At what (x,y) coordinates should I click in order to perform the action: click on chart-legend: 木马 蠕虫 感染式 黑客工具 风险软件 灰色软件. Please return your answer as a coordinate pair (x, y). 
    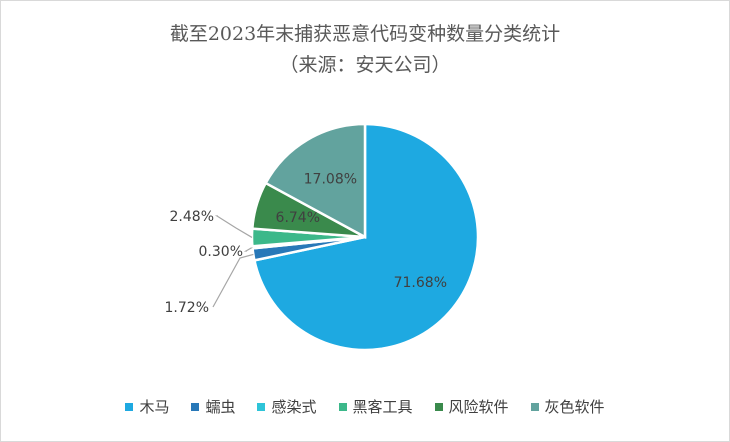
    Looking at the image, I should click on (365, 406).